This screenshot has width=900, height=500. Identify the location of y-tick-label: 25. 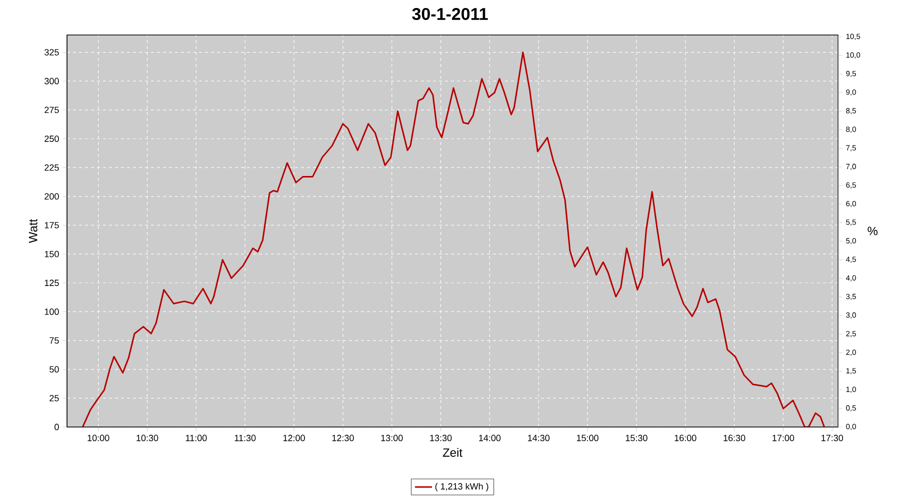
(54, 398).